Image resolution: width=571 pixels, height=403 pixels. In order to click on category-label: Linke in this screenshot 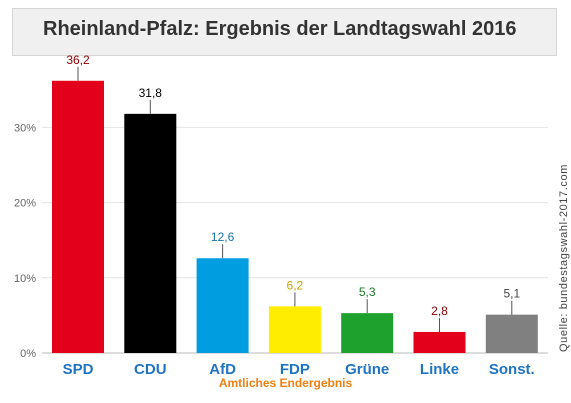, I will do `click(439, 369)`.